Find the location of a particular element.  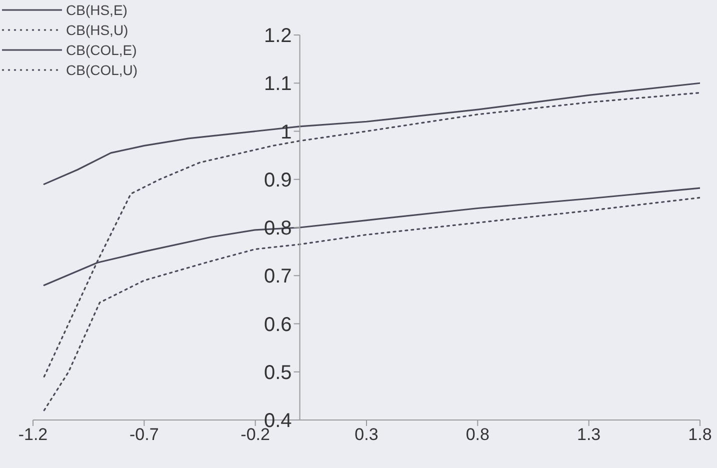

legend-label: CB(COL,U) is located at coordinates (102, 70).